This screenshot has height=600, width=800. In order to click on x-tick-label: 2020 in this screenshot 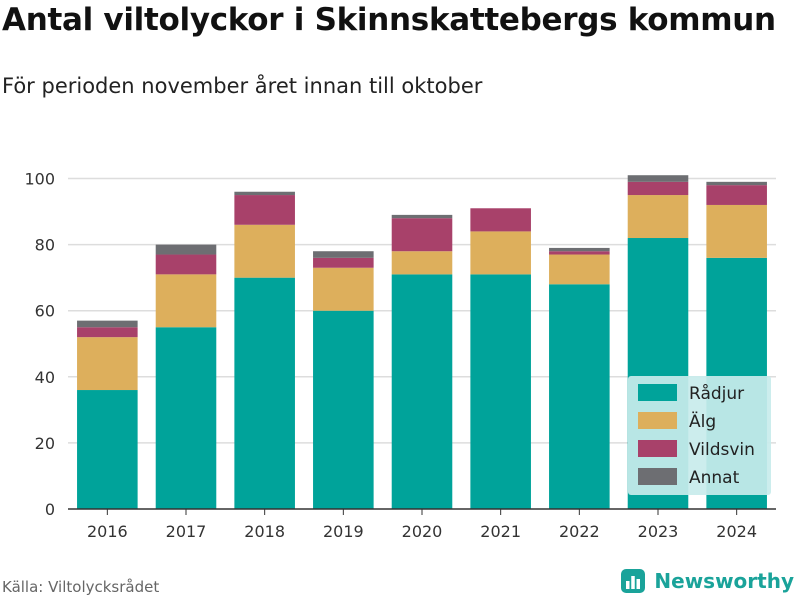, I will do `click(422, 531)`.